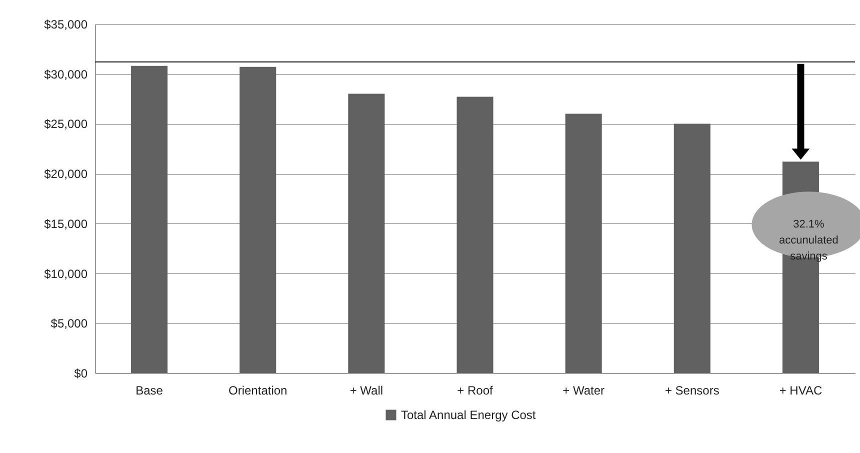 This screenshot has height=453, width=860. What do you see at coordinates (66, 25) in the screenshot?
I see `y-tick-label: $35,000` at bounding box center [66, 25].